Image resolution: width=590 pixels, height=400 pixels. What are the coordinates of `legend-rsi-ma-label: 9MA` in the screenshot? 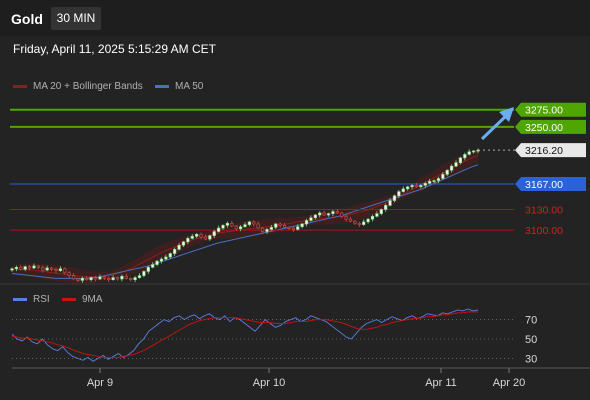 It's located at (92, 299).